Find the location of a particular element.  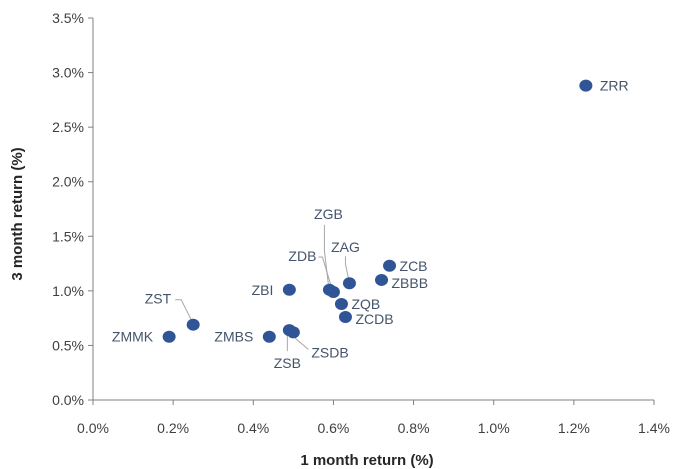

data-label-zag: ZAG is located at coordinates (345, 247).